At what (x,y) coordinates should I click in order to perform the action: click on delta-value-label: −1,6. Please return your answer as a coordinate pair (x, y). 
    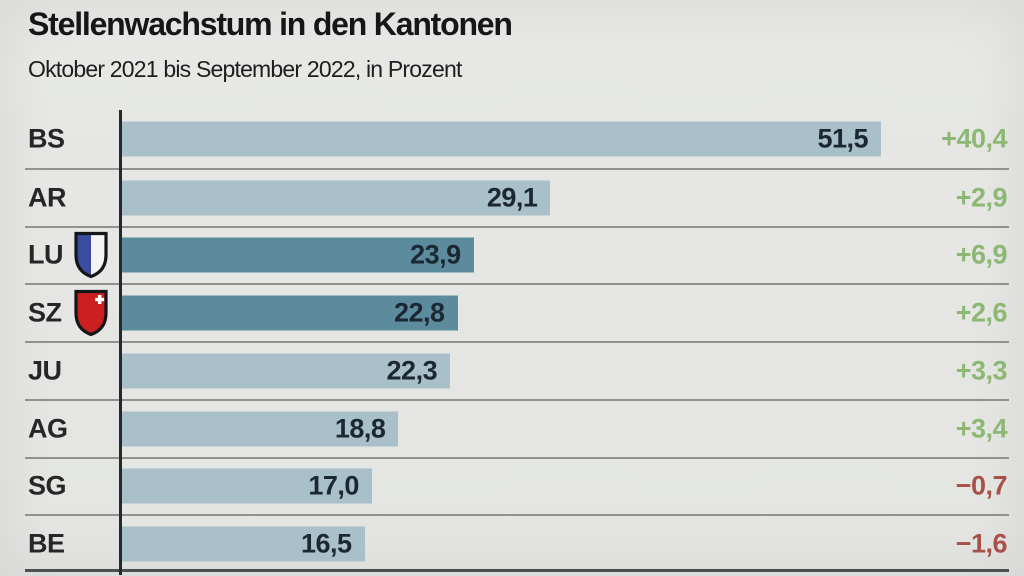
    Looking at the image, I should click on (981, 543).